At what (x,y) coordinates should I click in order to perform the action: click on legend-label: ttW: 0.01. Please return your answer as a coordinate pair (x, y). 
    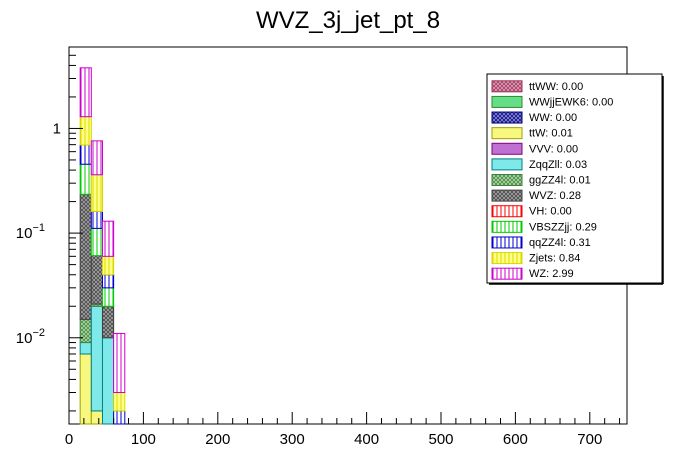
    Looking at the image, I should click on (551, 134).